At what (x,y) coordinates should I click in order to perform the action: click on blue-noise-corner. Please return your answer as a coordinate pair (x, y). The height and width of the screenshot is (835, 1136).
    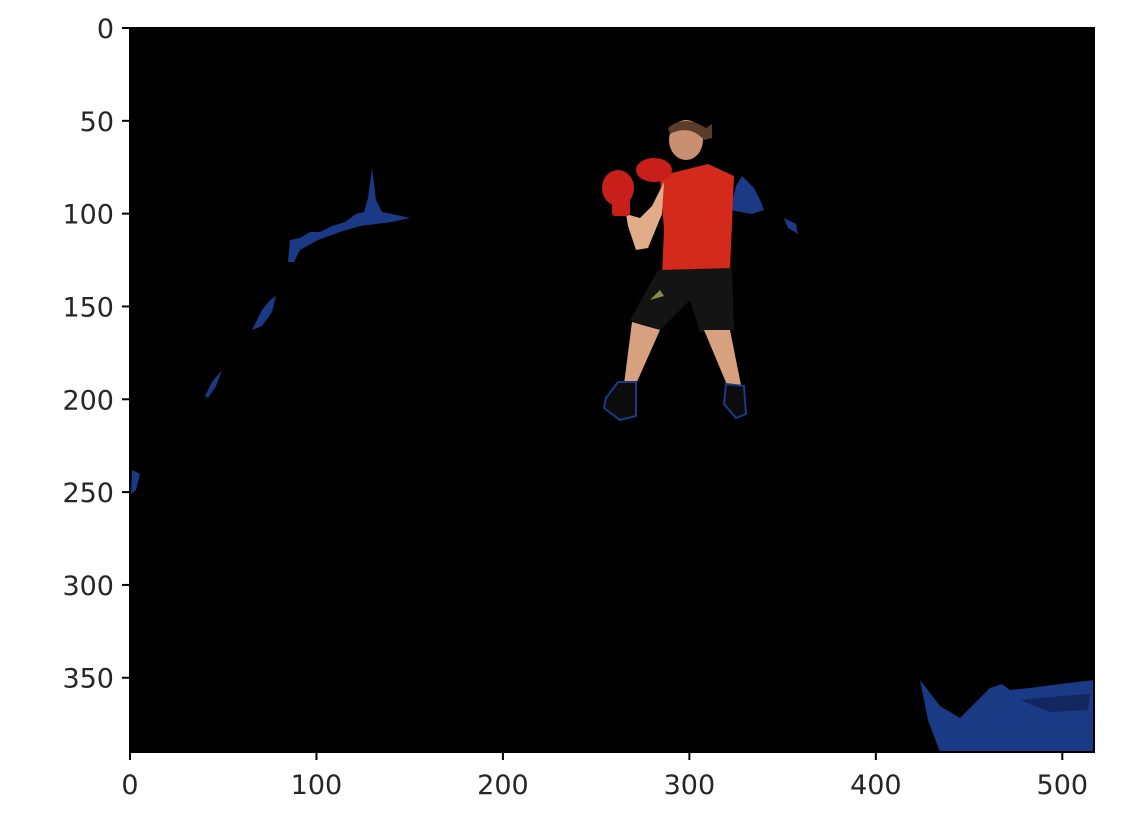
    Looking at the image, I should click on (1007, 716).